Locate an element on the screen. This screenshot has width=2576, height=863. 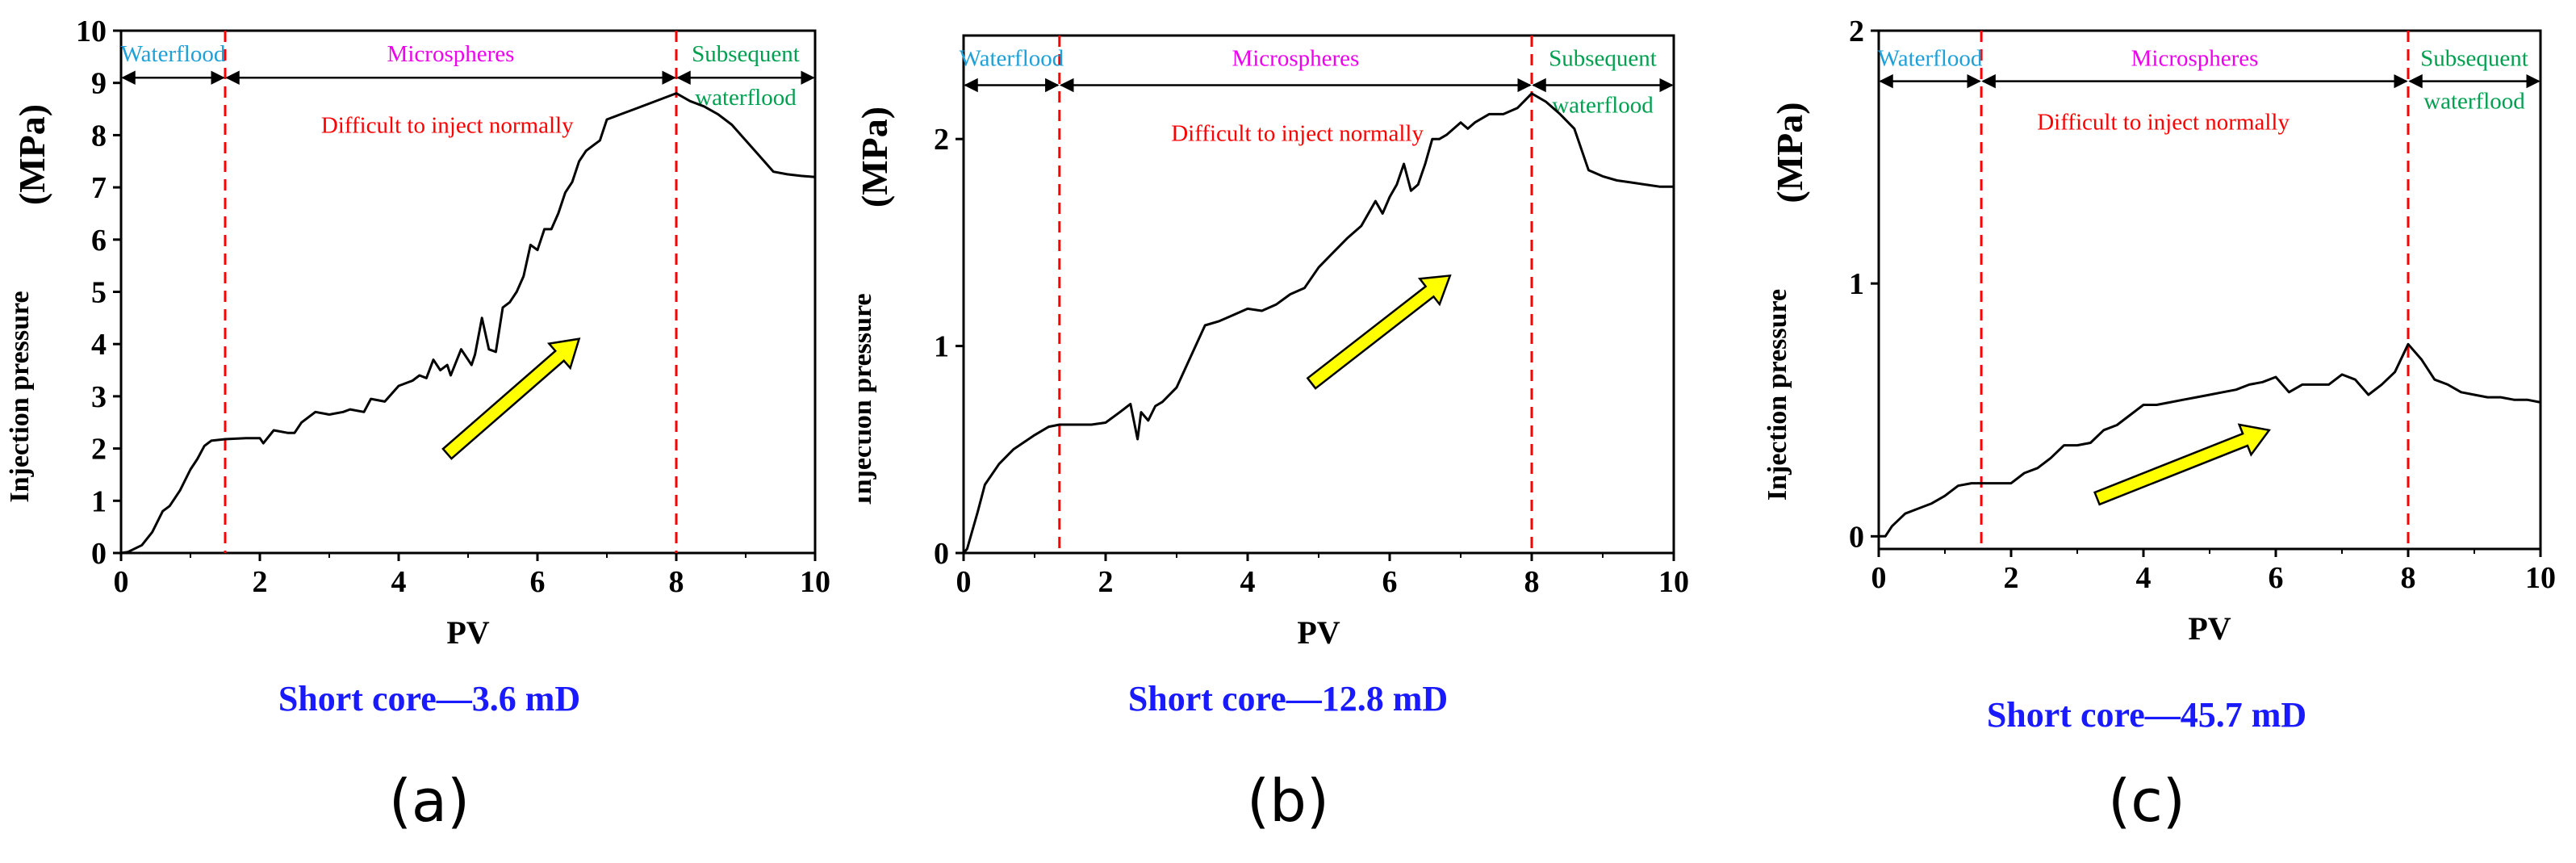
y-tick-label: 3 is located at coordinates (99, 397).